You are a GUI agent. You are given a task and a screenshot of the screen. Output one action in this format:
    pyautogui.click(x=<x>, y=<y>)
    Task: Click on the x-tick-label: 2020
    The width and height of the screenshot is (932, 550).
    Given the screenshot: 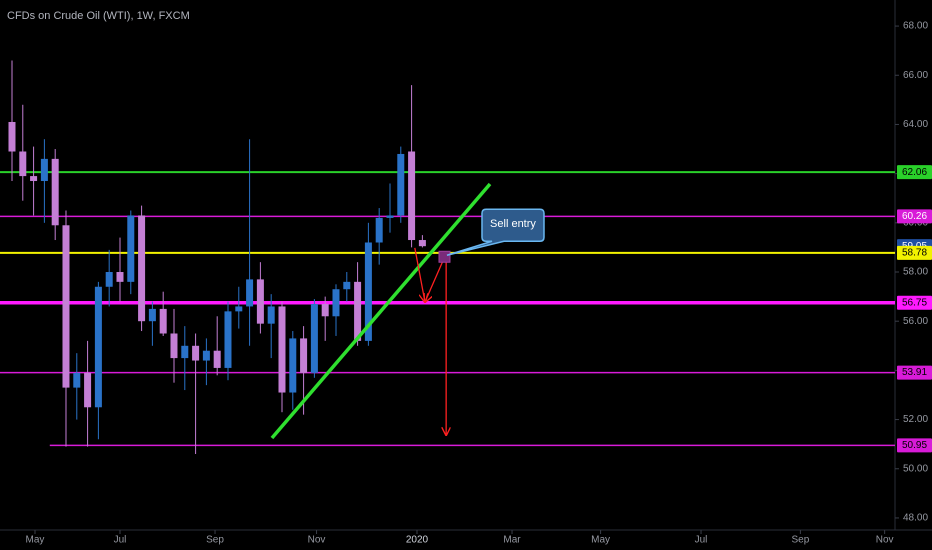 What is the action you would take?
    pyautogui.click(x=417, y=540)
    